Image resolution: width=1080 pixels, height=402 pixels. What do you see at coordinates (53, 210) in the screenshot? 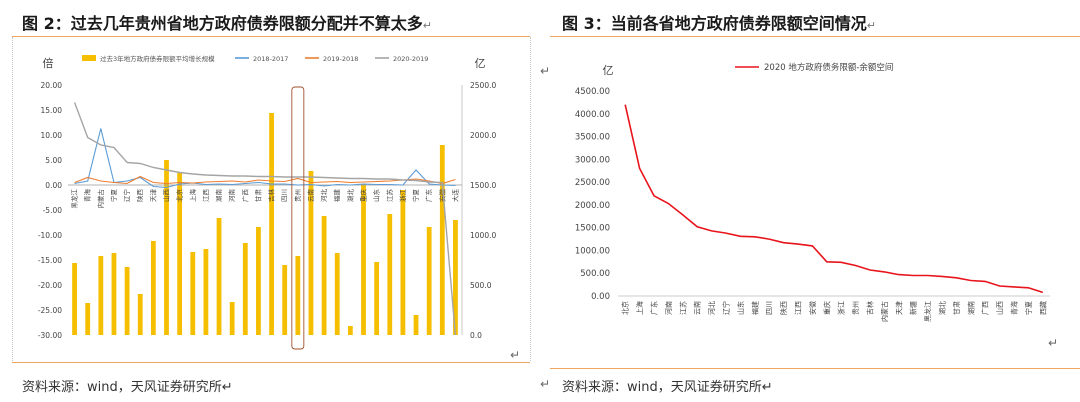
I see `y-tick-label: -5.00` at bounding box center [53, 210].